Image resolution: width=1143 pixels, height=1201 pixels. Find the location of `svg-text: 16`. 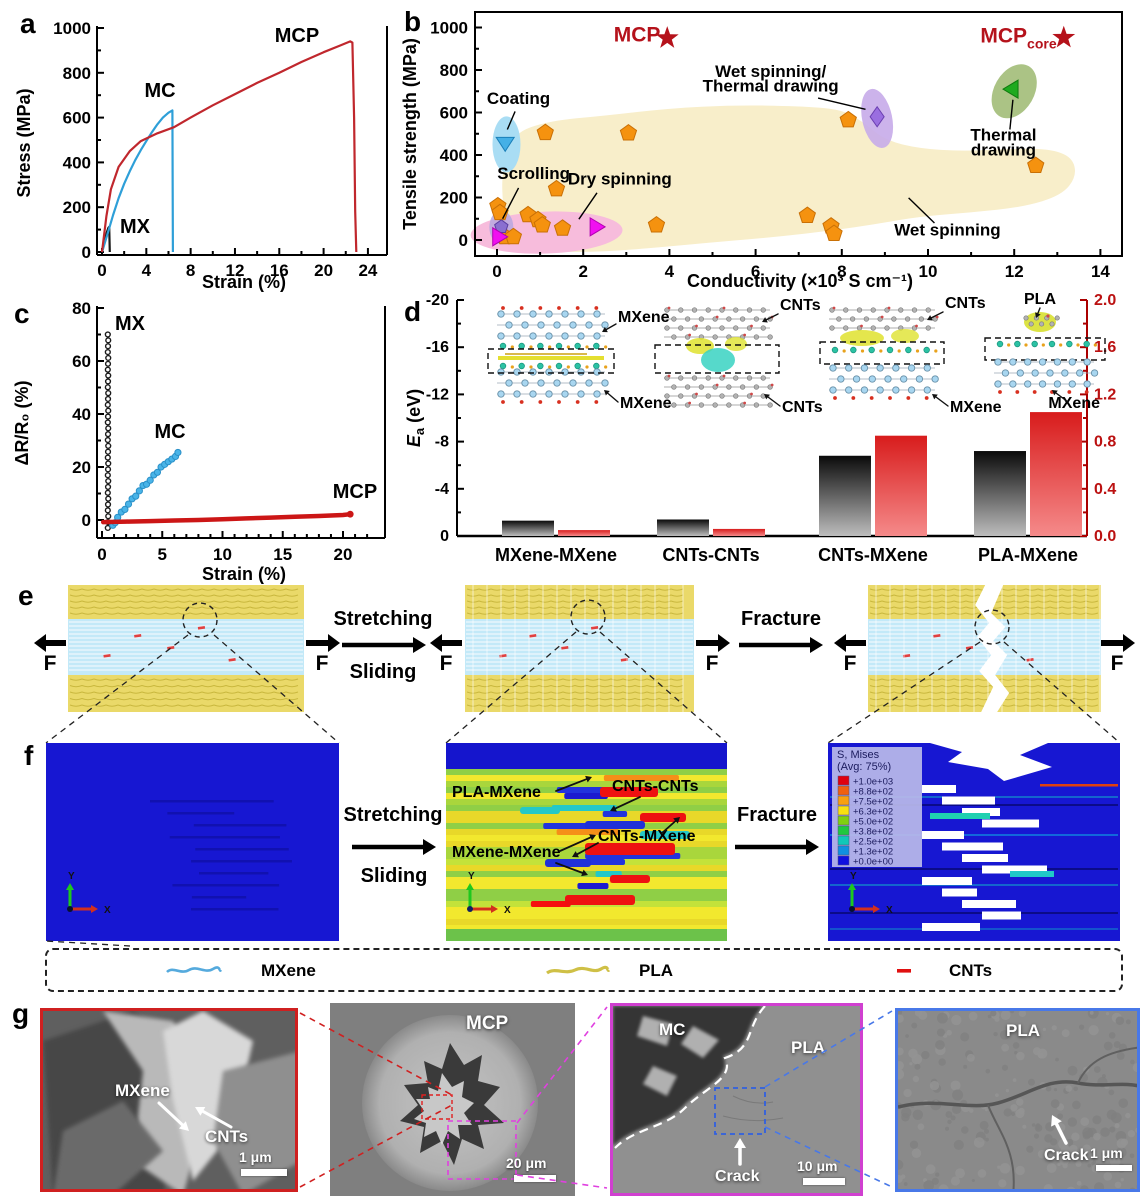

svg-text: 16 is located at coordinates (279, 270).